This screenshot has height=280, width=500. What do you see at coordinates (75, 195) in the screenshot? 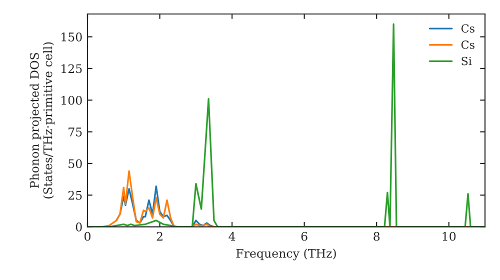
I see `y-tick-label: 25` at bounding box center [75, 195].